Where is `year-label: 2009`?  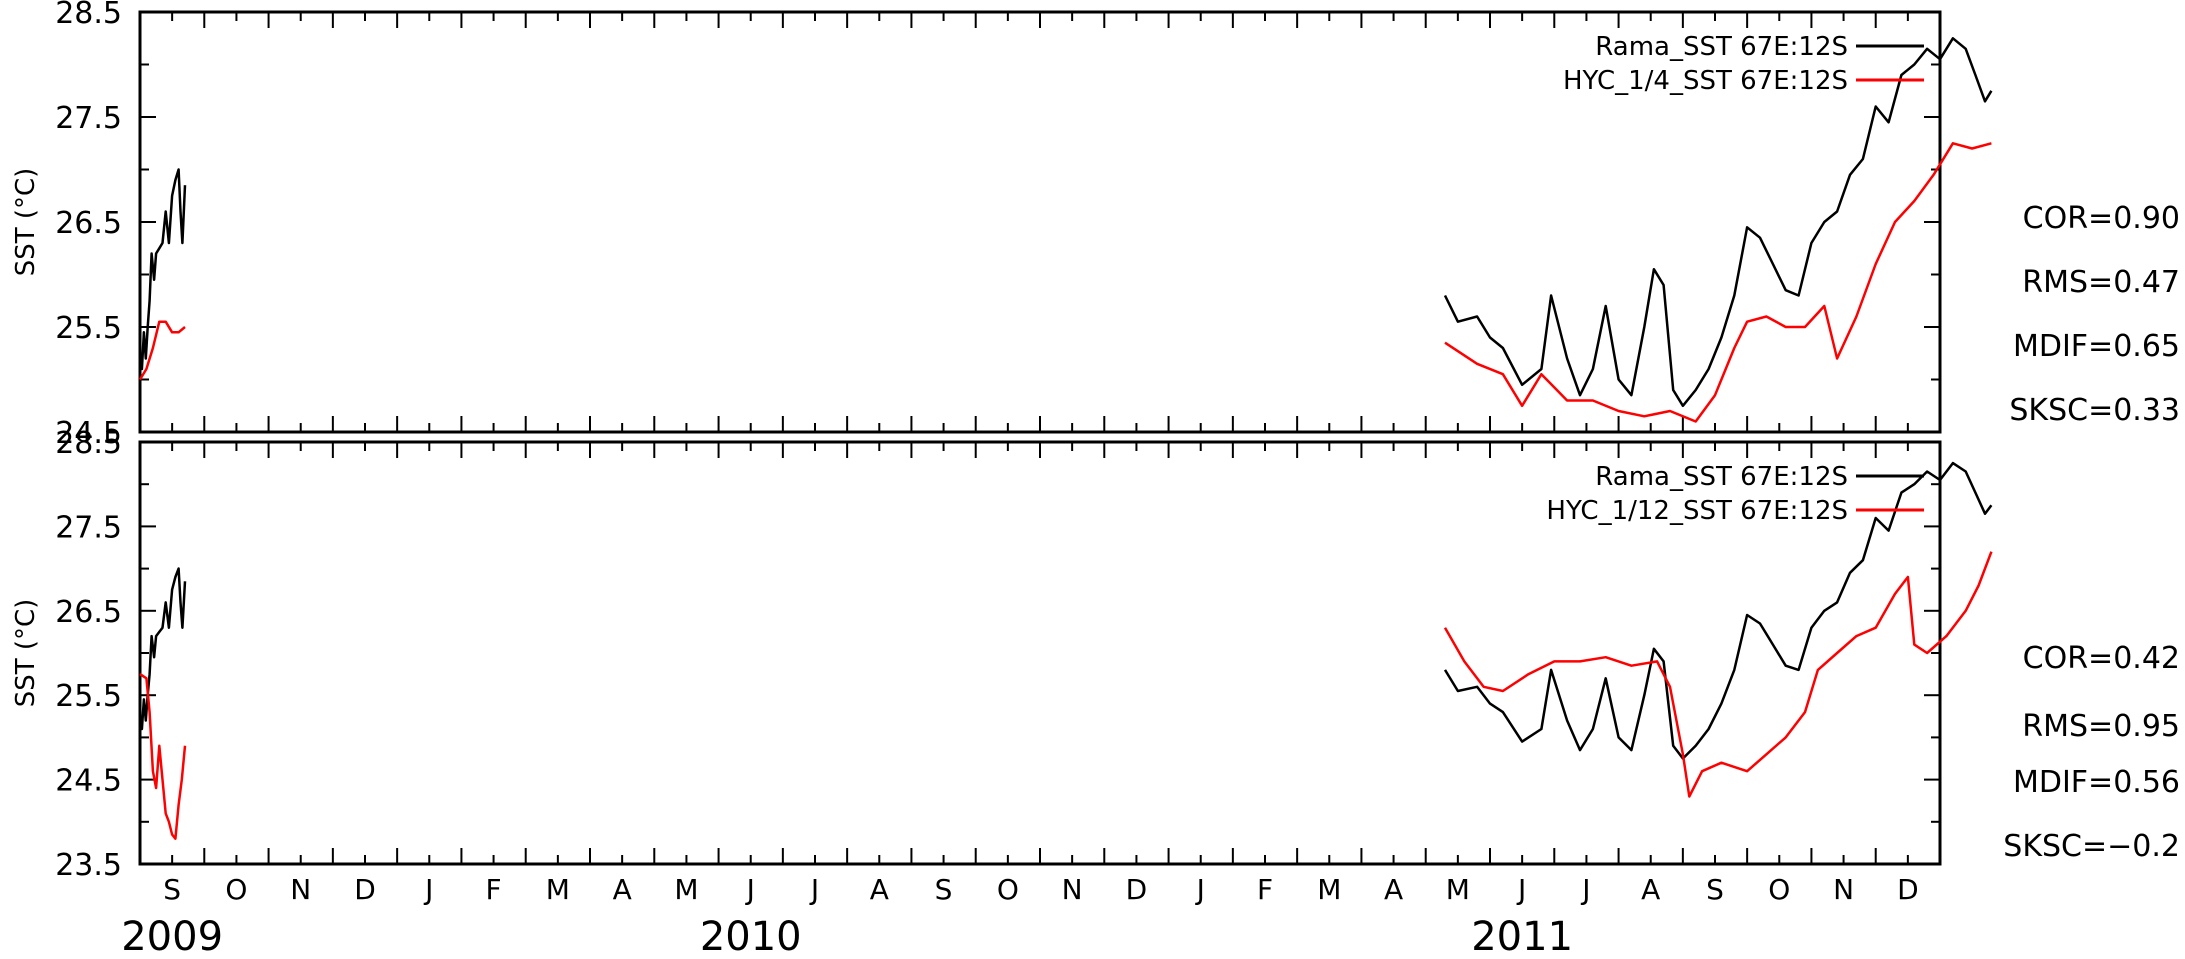
year-label: 2009 is located at coordinates (172, 934).